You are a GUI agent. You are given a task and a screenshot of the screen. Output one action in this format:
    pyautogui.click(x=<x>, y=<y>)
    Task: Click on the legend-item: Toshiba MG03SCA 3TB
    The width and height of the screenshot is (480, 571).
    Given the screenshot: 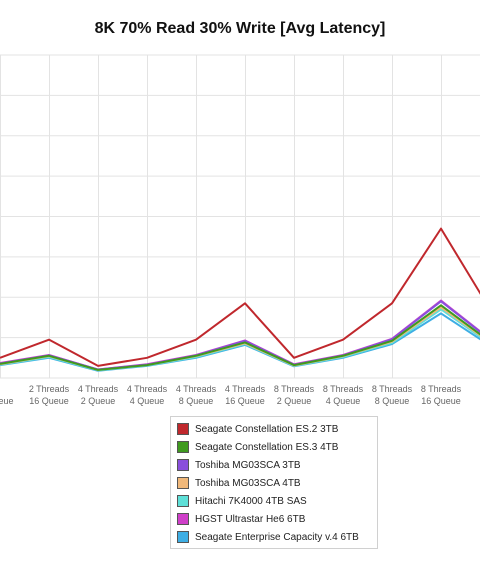 What is the action you would take?
    pyautogui.click(x=274, y=465)
    